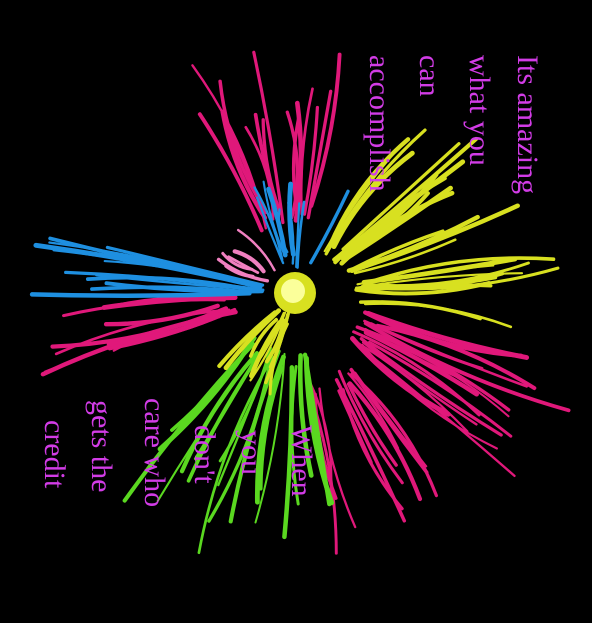 Image resolution: width=592 pixels, height=623 pixels. I want to click on quote-line: gets the, so click(101, 446).